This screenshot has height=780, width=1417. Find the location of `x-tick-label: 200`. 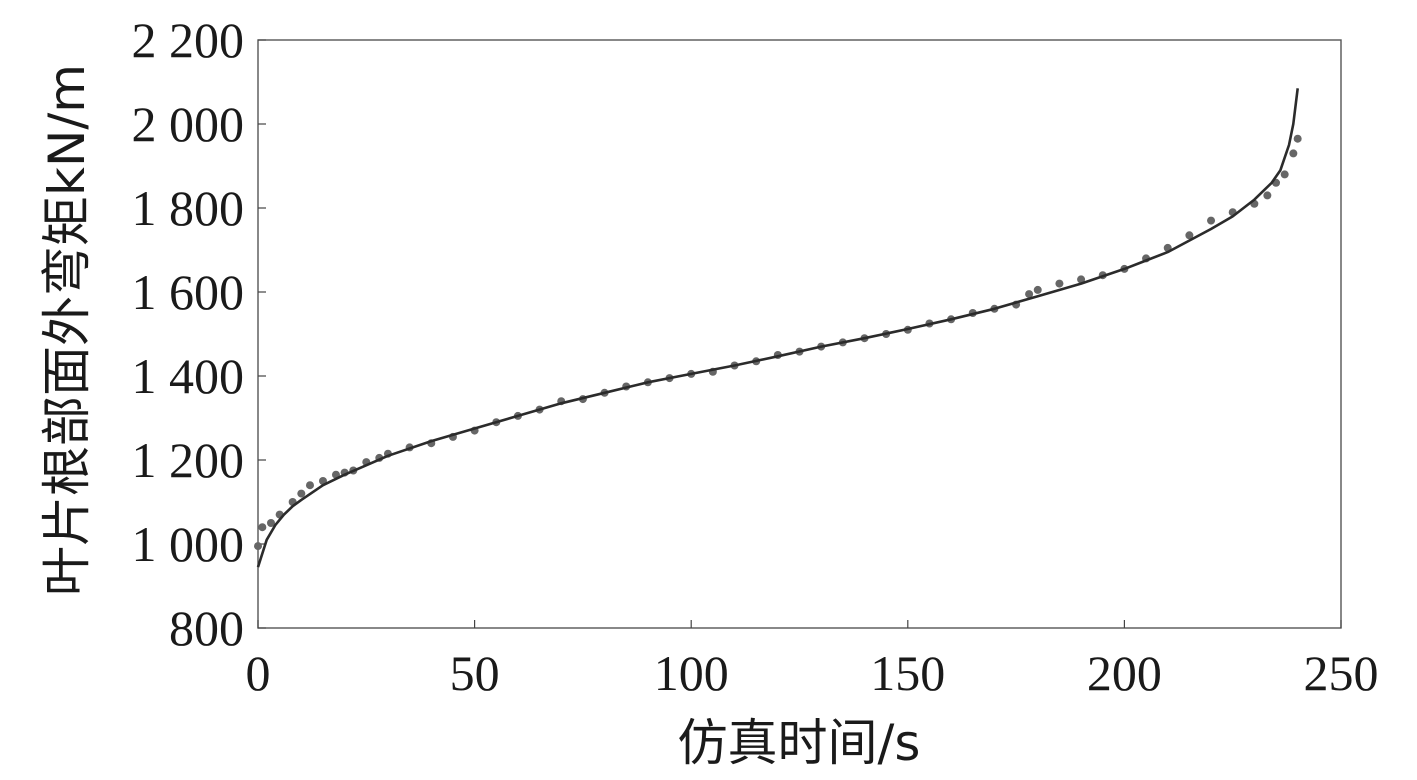

x-tick-label: 200 is located at coordinates (1124, 673).